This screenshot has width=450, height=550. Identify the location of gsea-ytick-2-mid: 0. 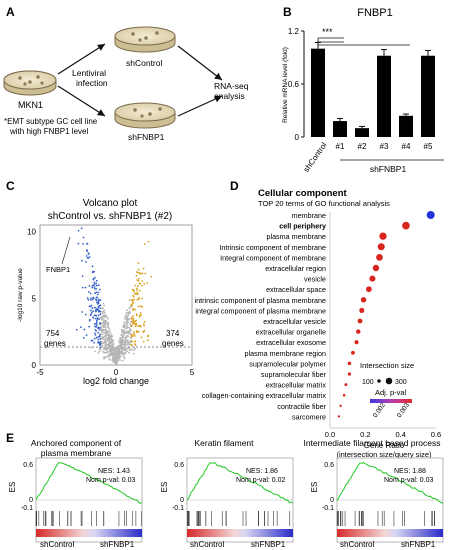
(182, 500).